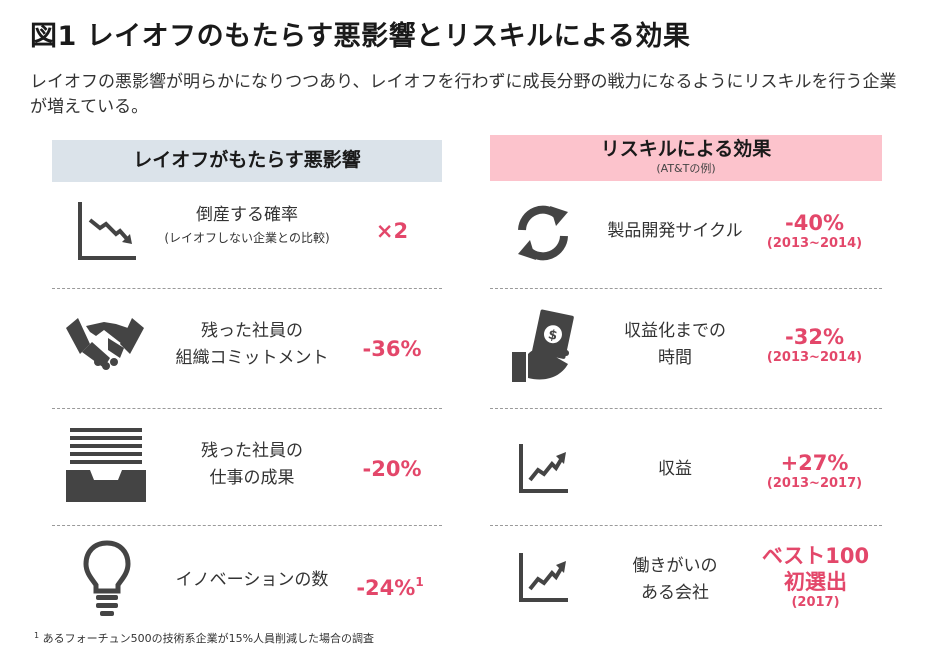 The image size is (937, 665). I want to click on left-item-label-line2: 仕事の成果, so click(252, 478).